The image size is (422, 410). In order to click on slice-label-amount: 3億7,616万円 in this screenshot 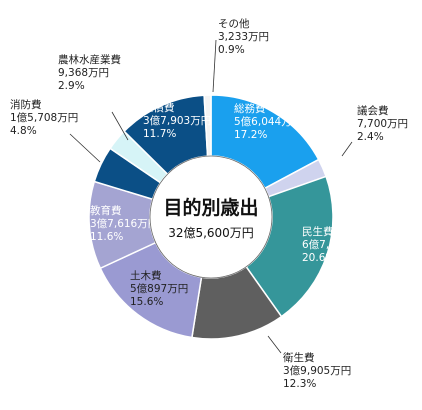, I will do `click(124, 223)`.